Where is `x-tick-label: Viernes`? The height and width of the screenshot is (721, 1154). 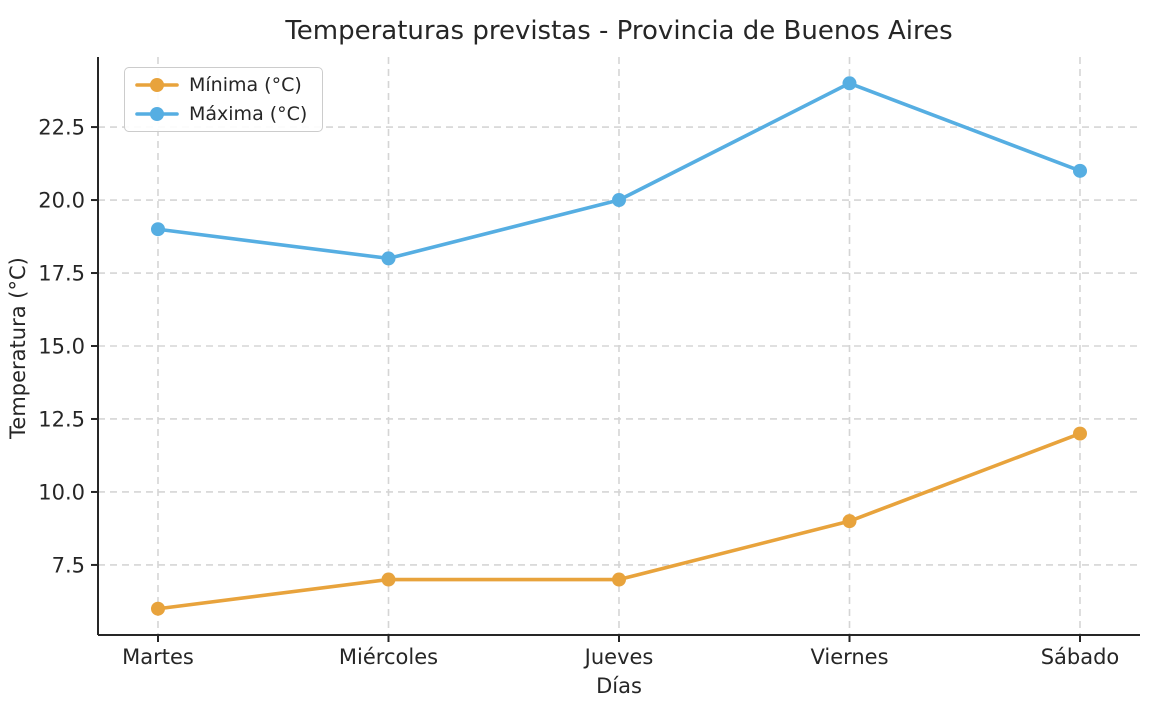
x-tick-label: Viernes is located at coordinates (849, 657).